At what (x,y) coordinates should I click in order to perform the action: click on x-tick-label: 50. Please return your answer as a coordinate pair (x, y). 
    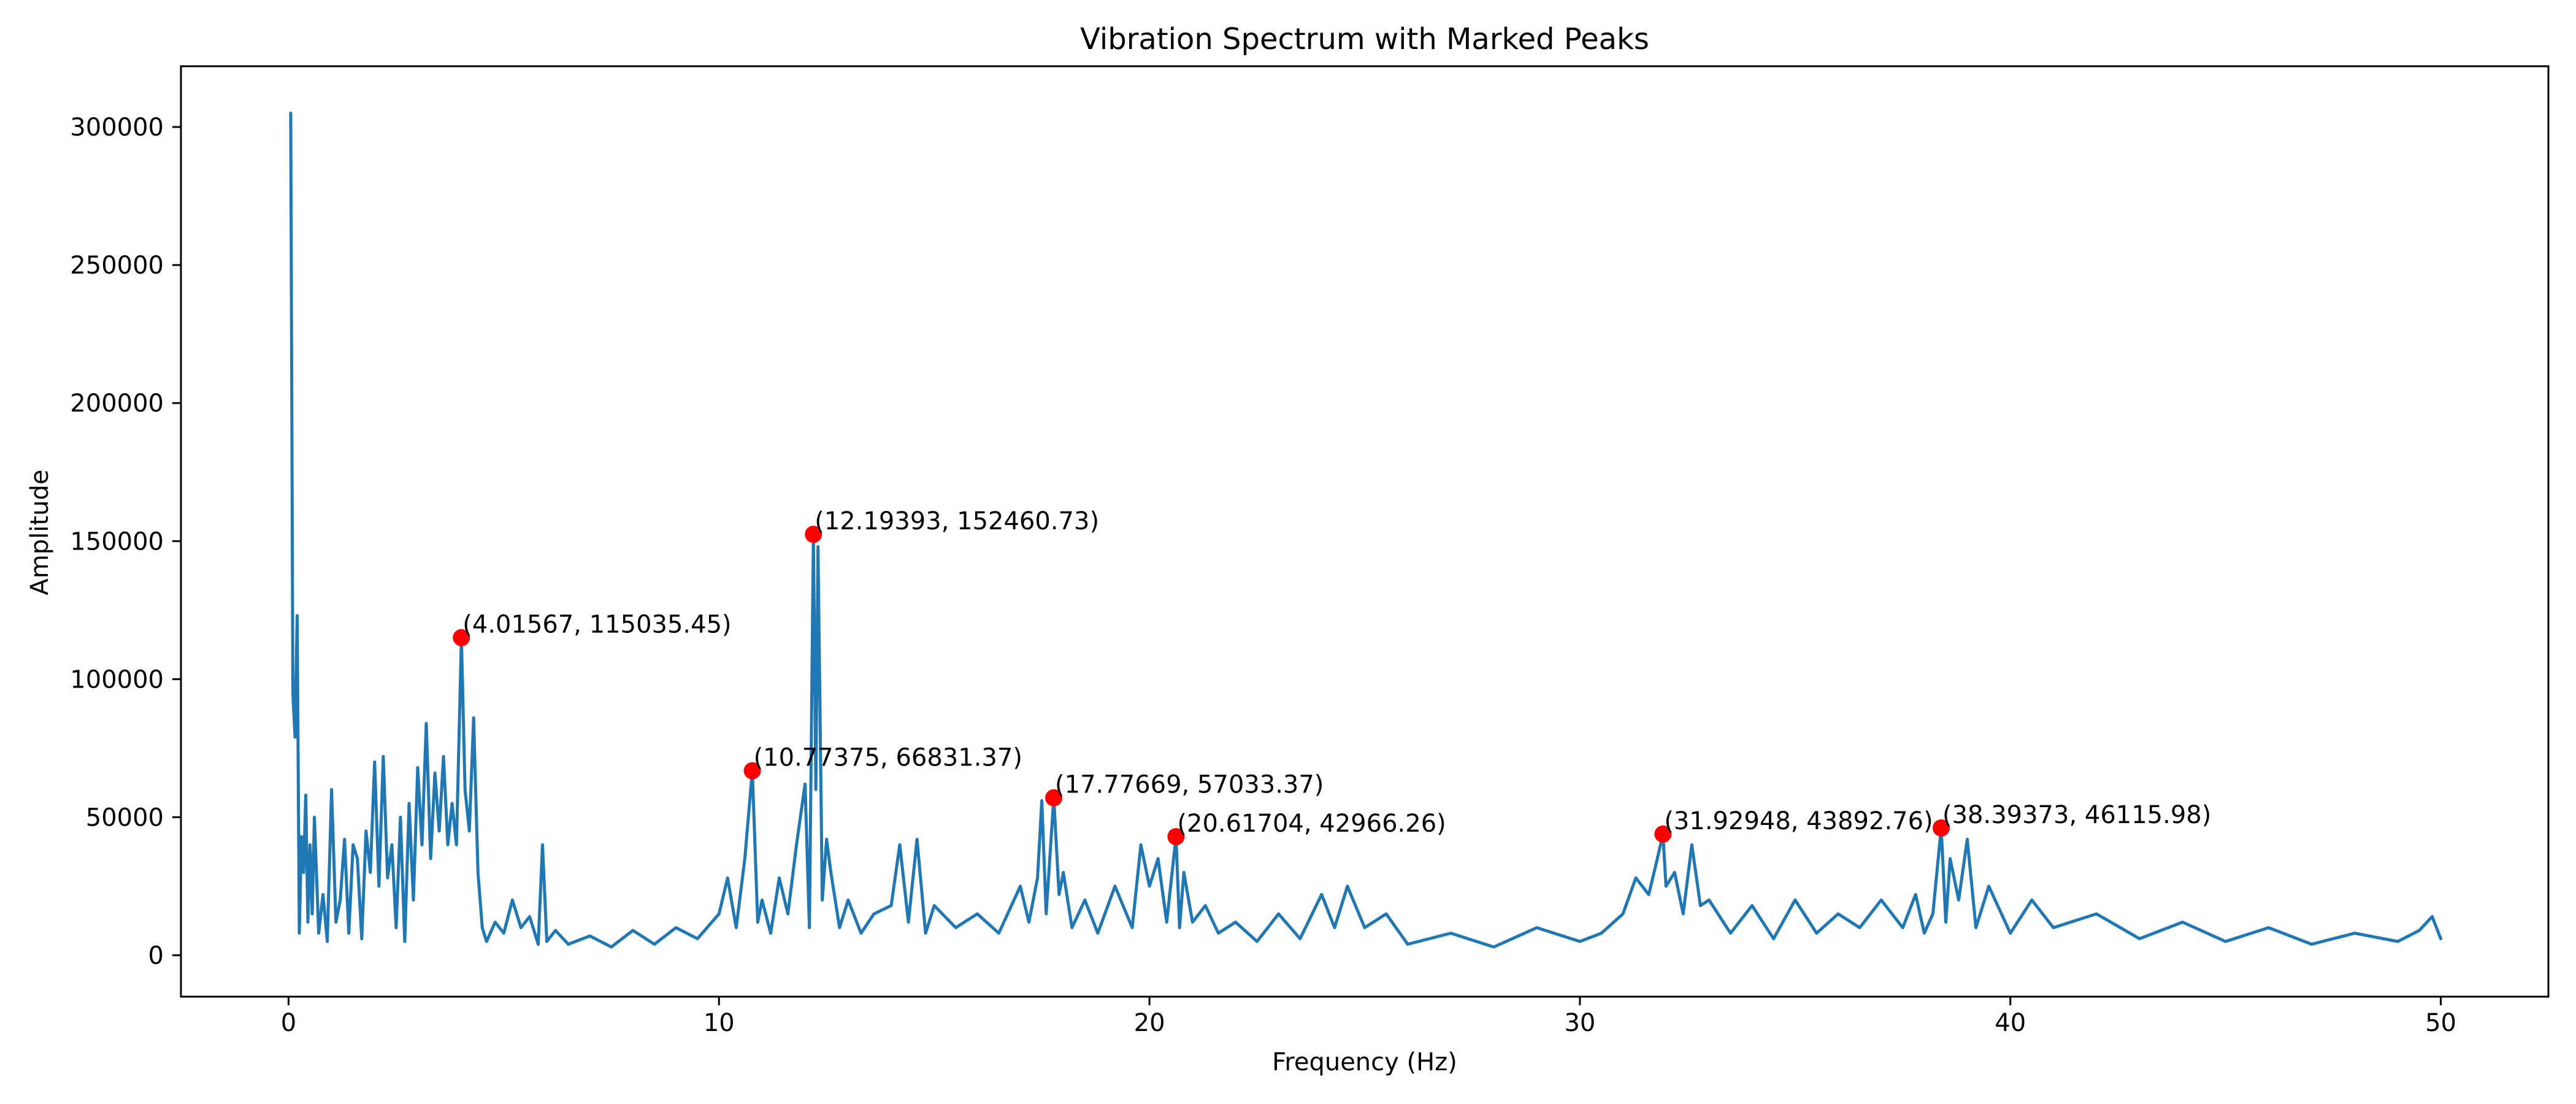
    Looking at the image, I should click on (2440, 1023).